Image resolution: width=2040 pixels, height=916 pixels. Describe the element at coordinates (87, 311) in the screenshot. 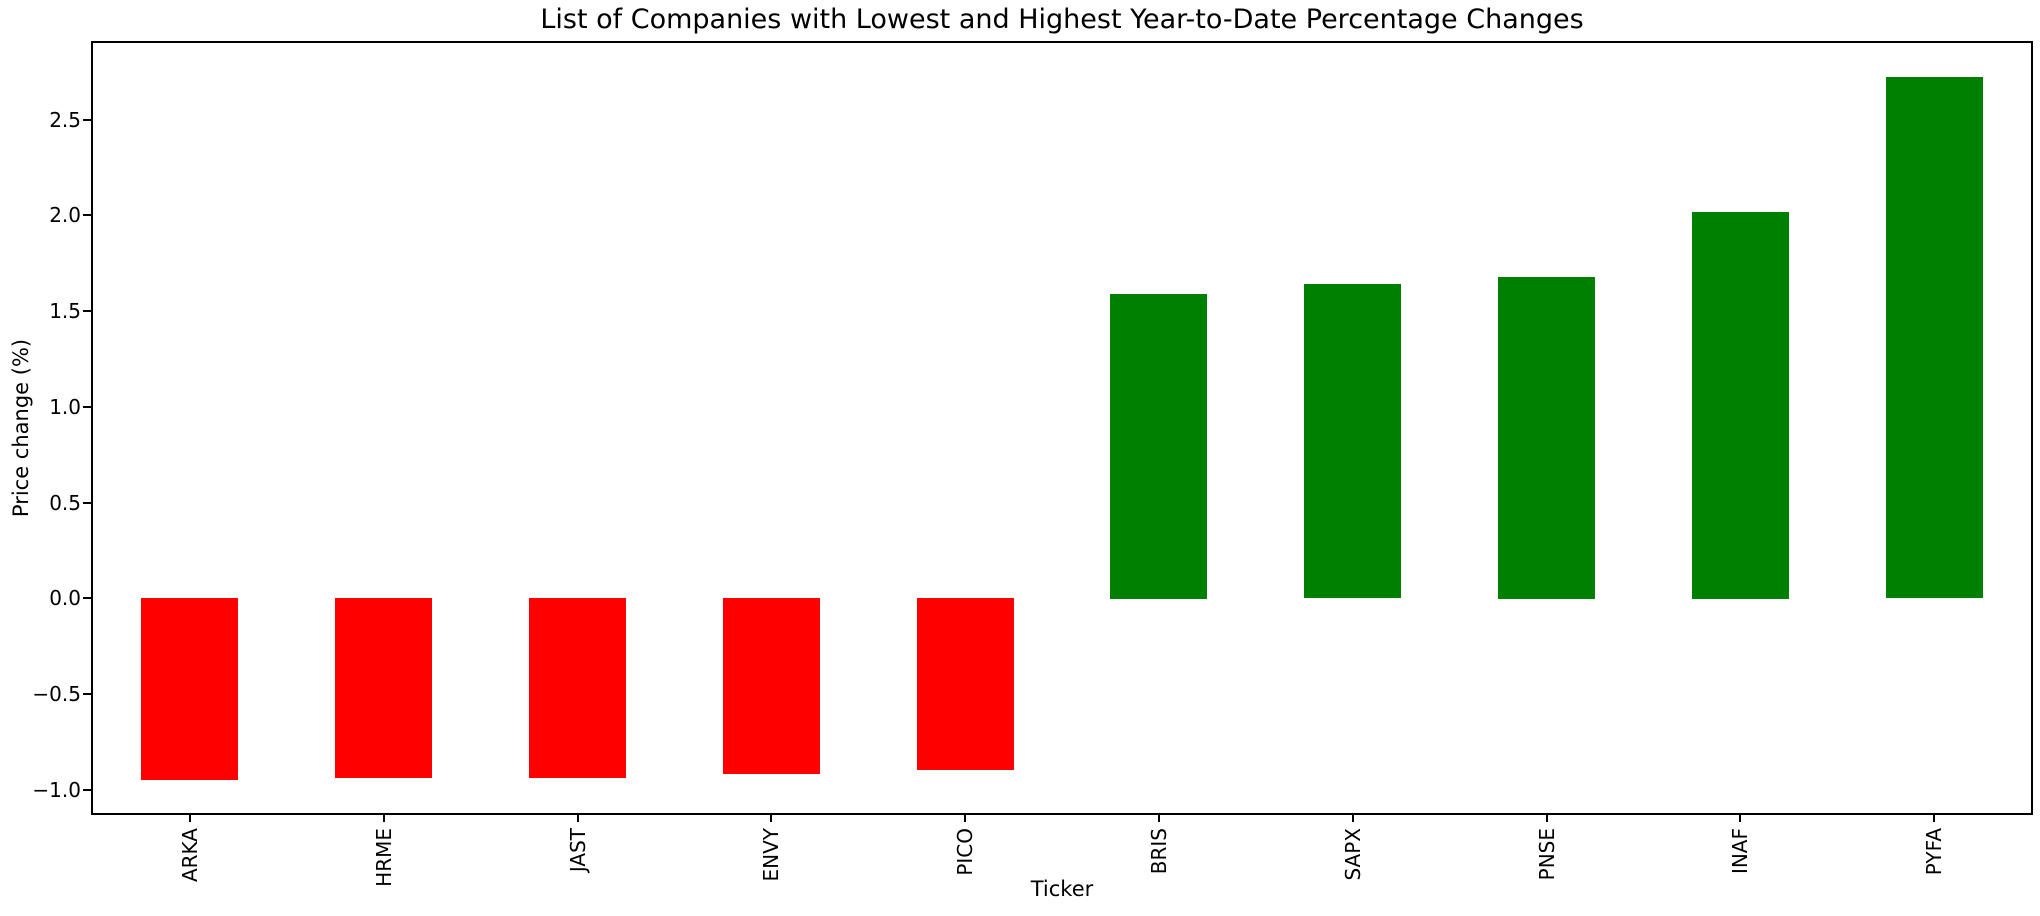

I see `y-tick-mark-1.5` at that location.